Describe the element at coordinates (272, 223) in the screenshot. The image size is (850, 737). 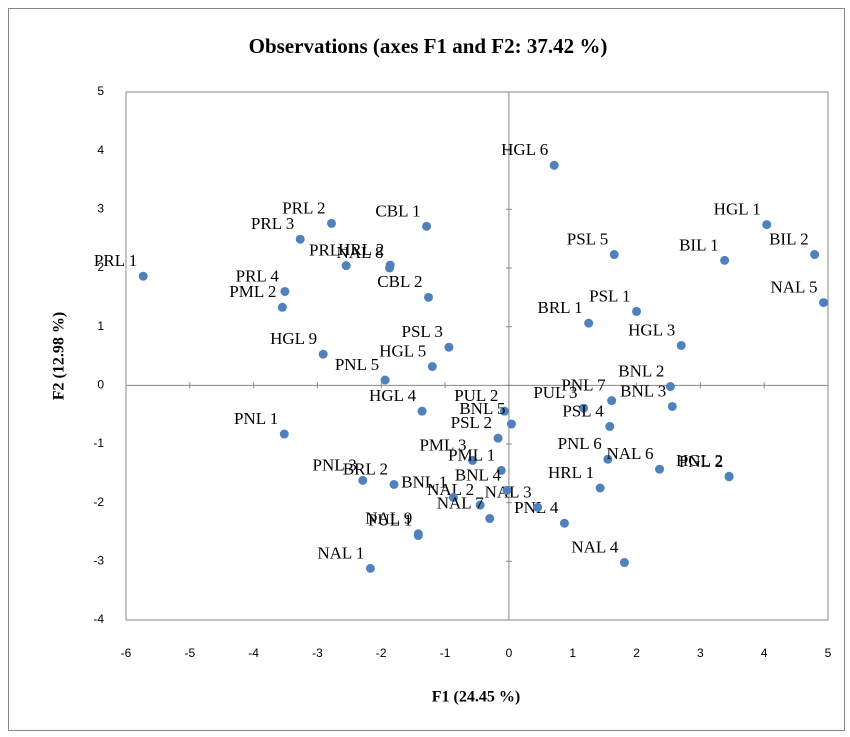
I see `point-label: PRL 3` at that location.